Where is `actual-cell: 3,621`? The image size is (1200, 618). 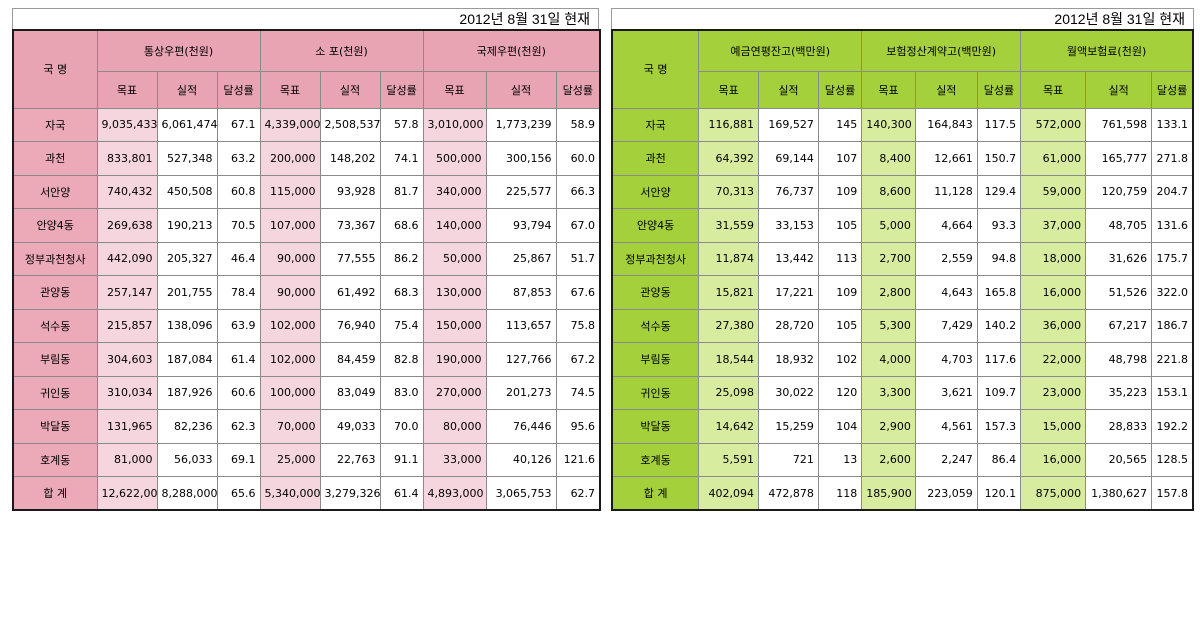
actual-cell: 3,621 is located at coordinates (946, 392).